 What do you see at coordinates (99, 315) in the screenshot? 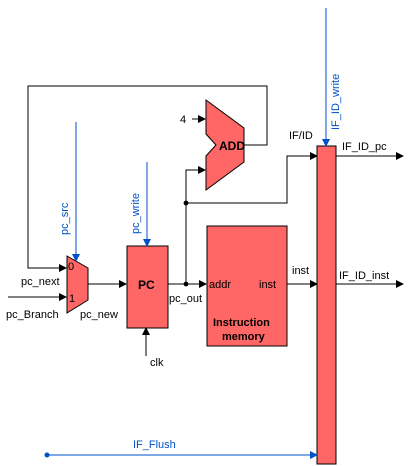
I see `pc-new-label: pc_new` at bounding box center [99, 315].